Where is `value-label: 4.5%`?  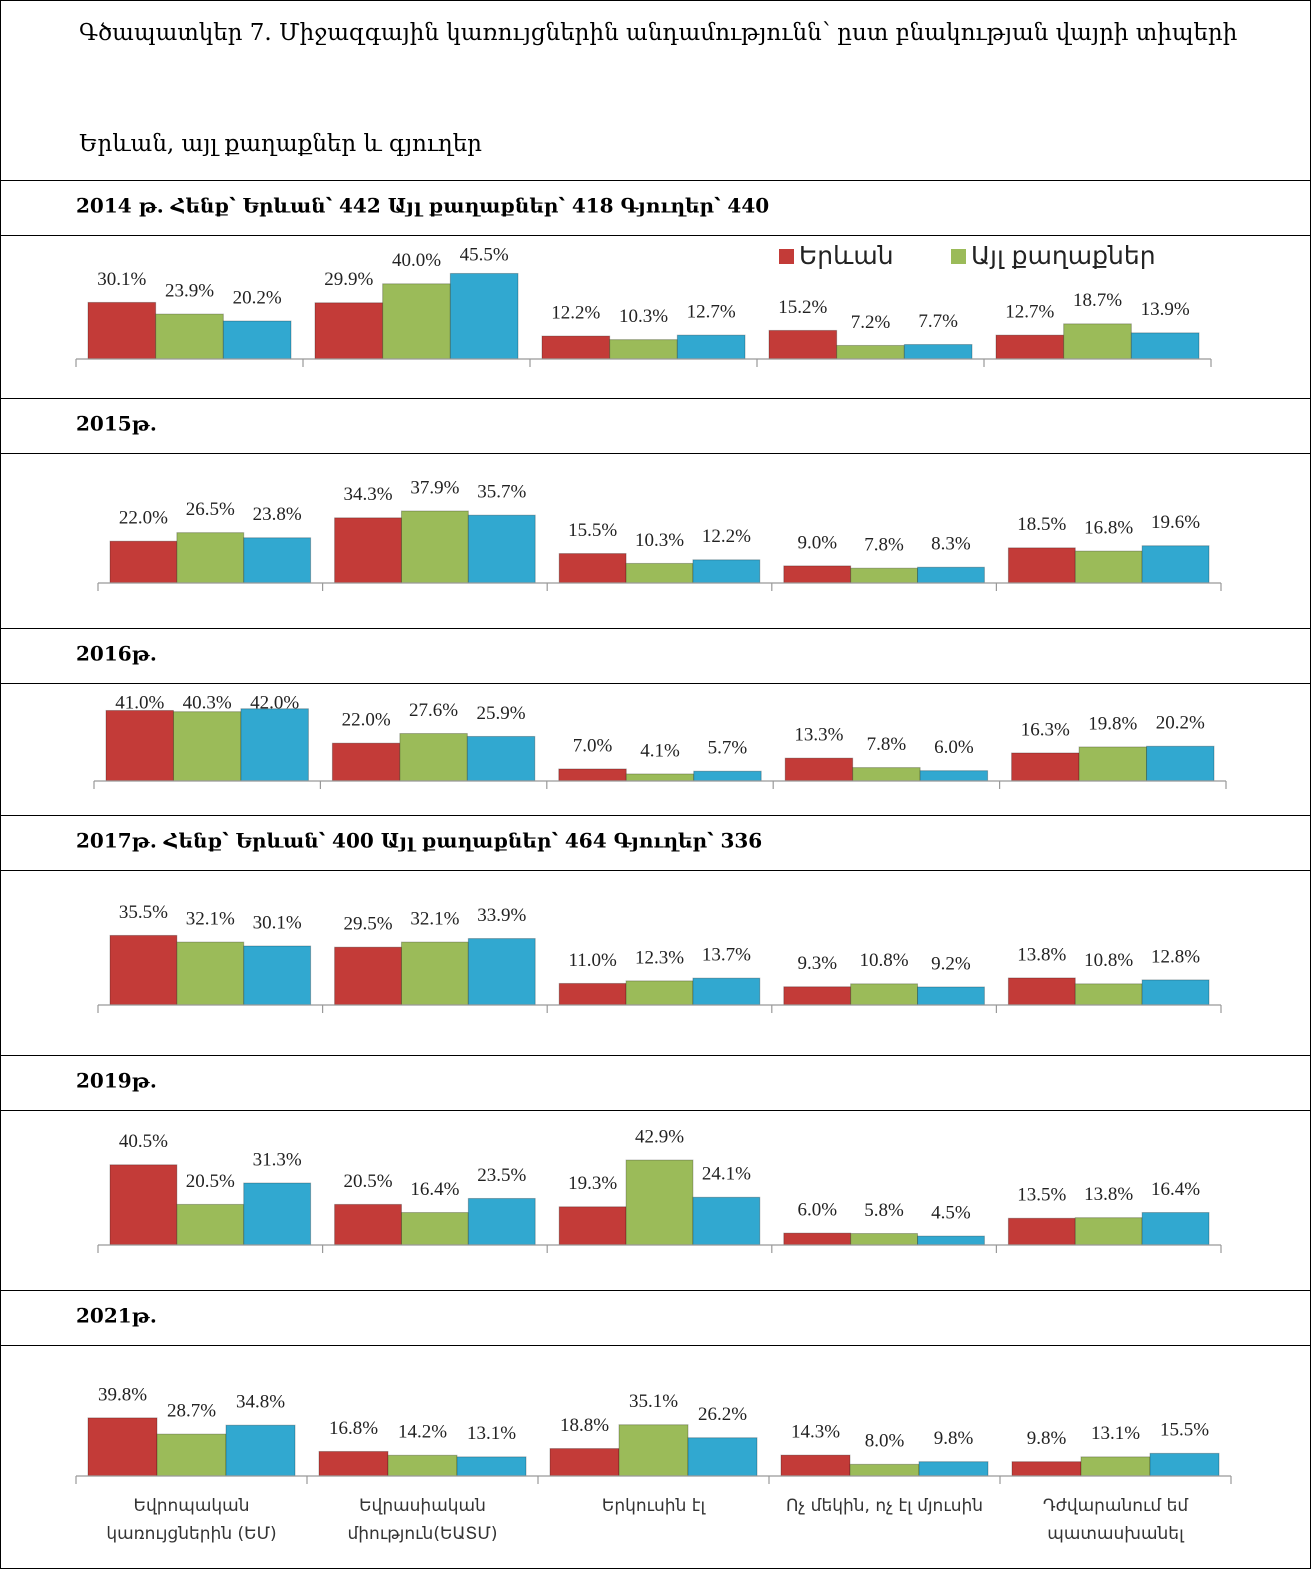
value-label: 4.5% is located at coordinates (951, 1212).